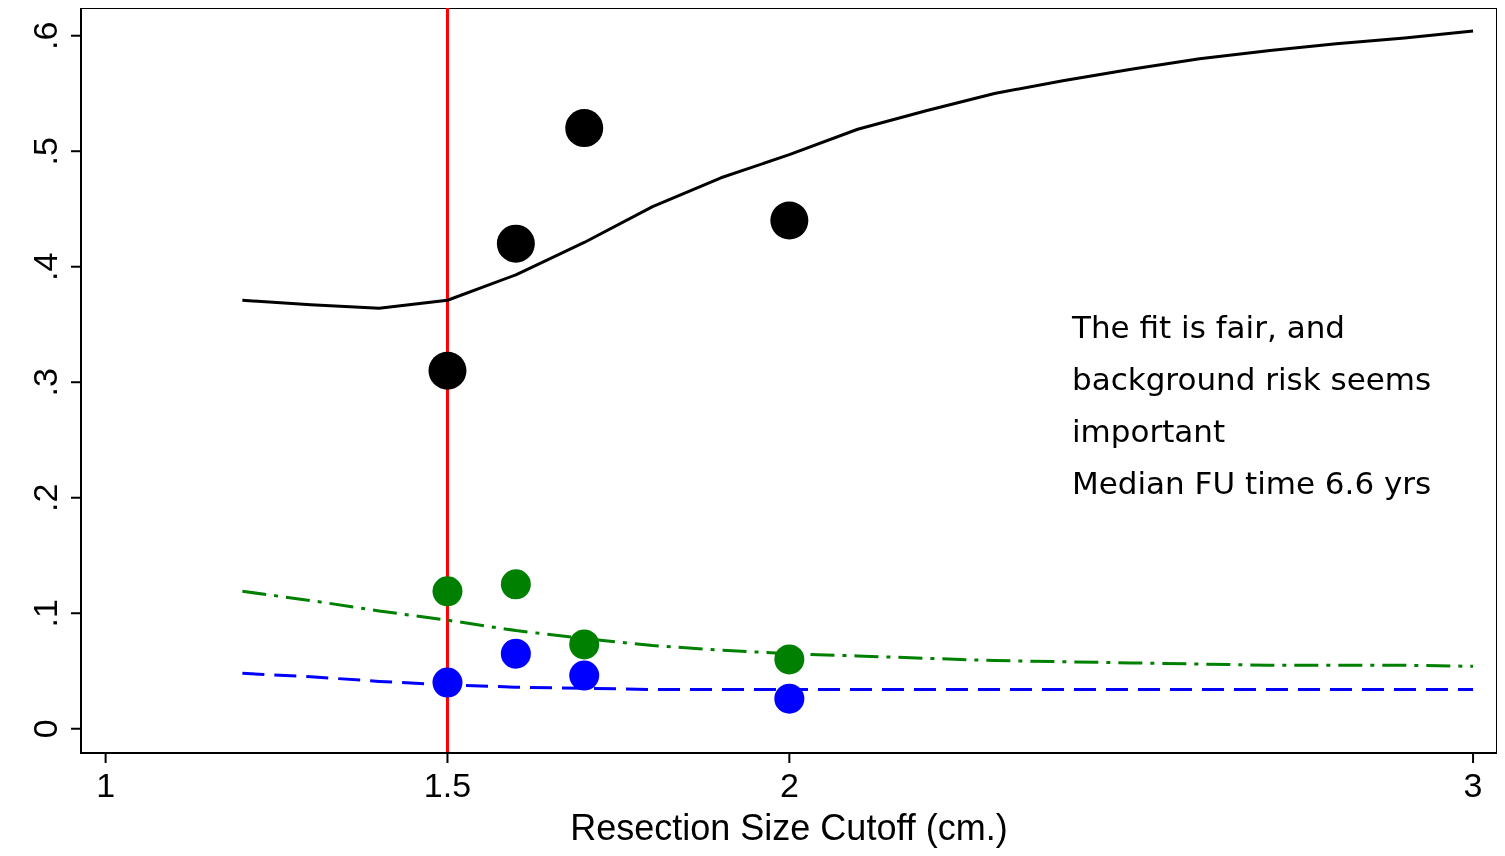 The width and height of the screenshot is (1505, 856). What do you see at coordinates (789, 785) in the screenshot?
I see `x-tick-label: 2` at bounding box center [789, 785].